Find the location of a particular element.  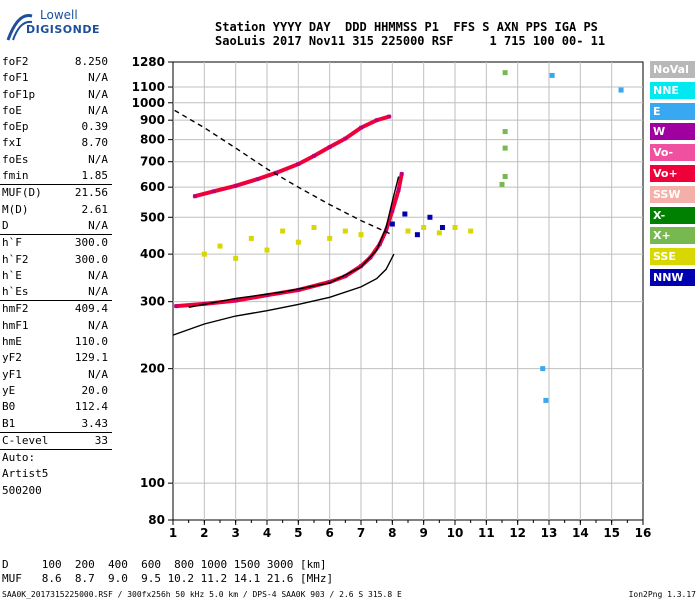

param-value: 2.61 is located at coordinates (95, 209).